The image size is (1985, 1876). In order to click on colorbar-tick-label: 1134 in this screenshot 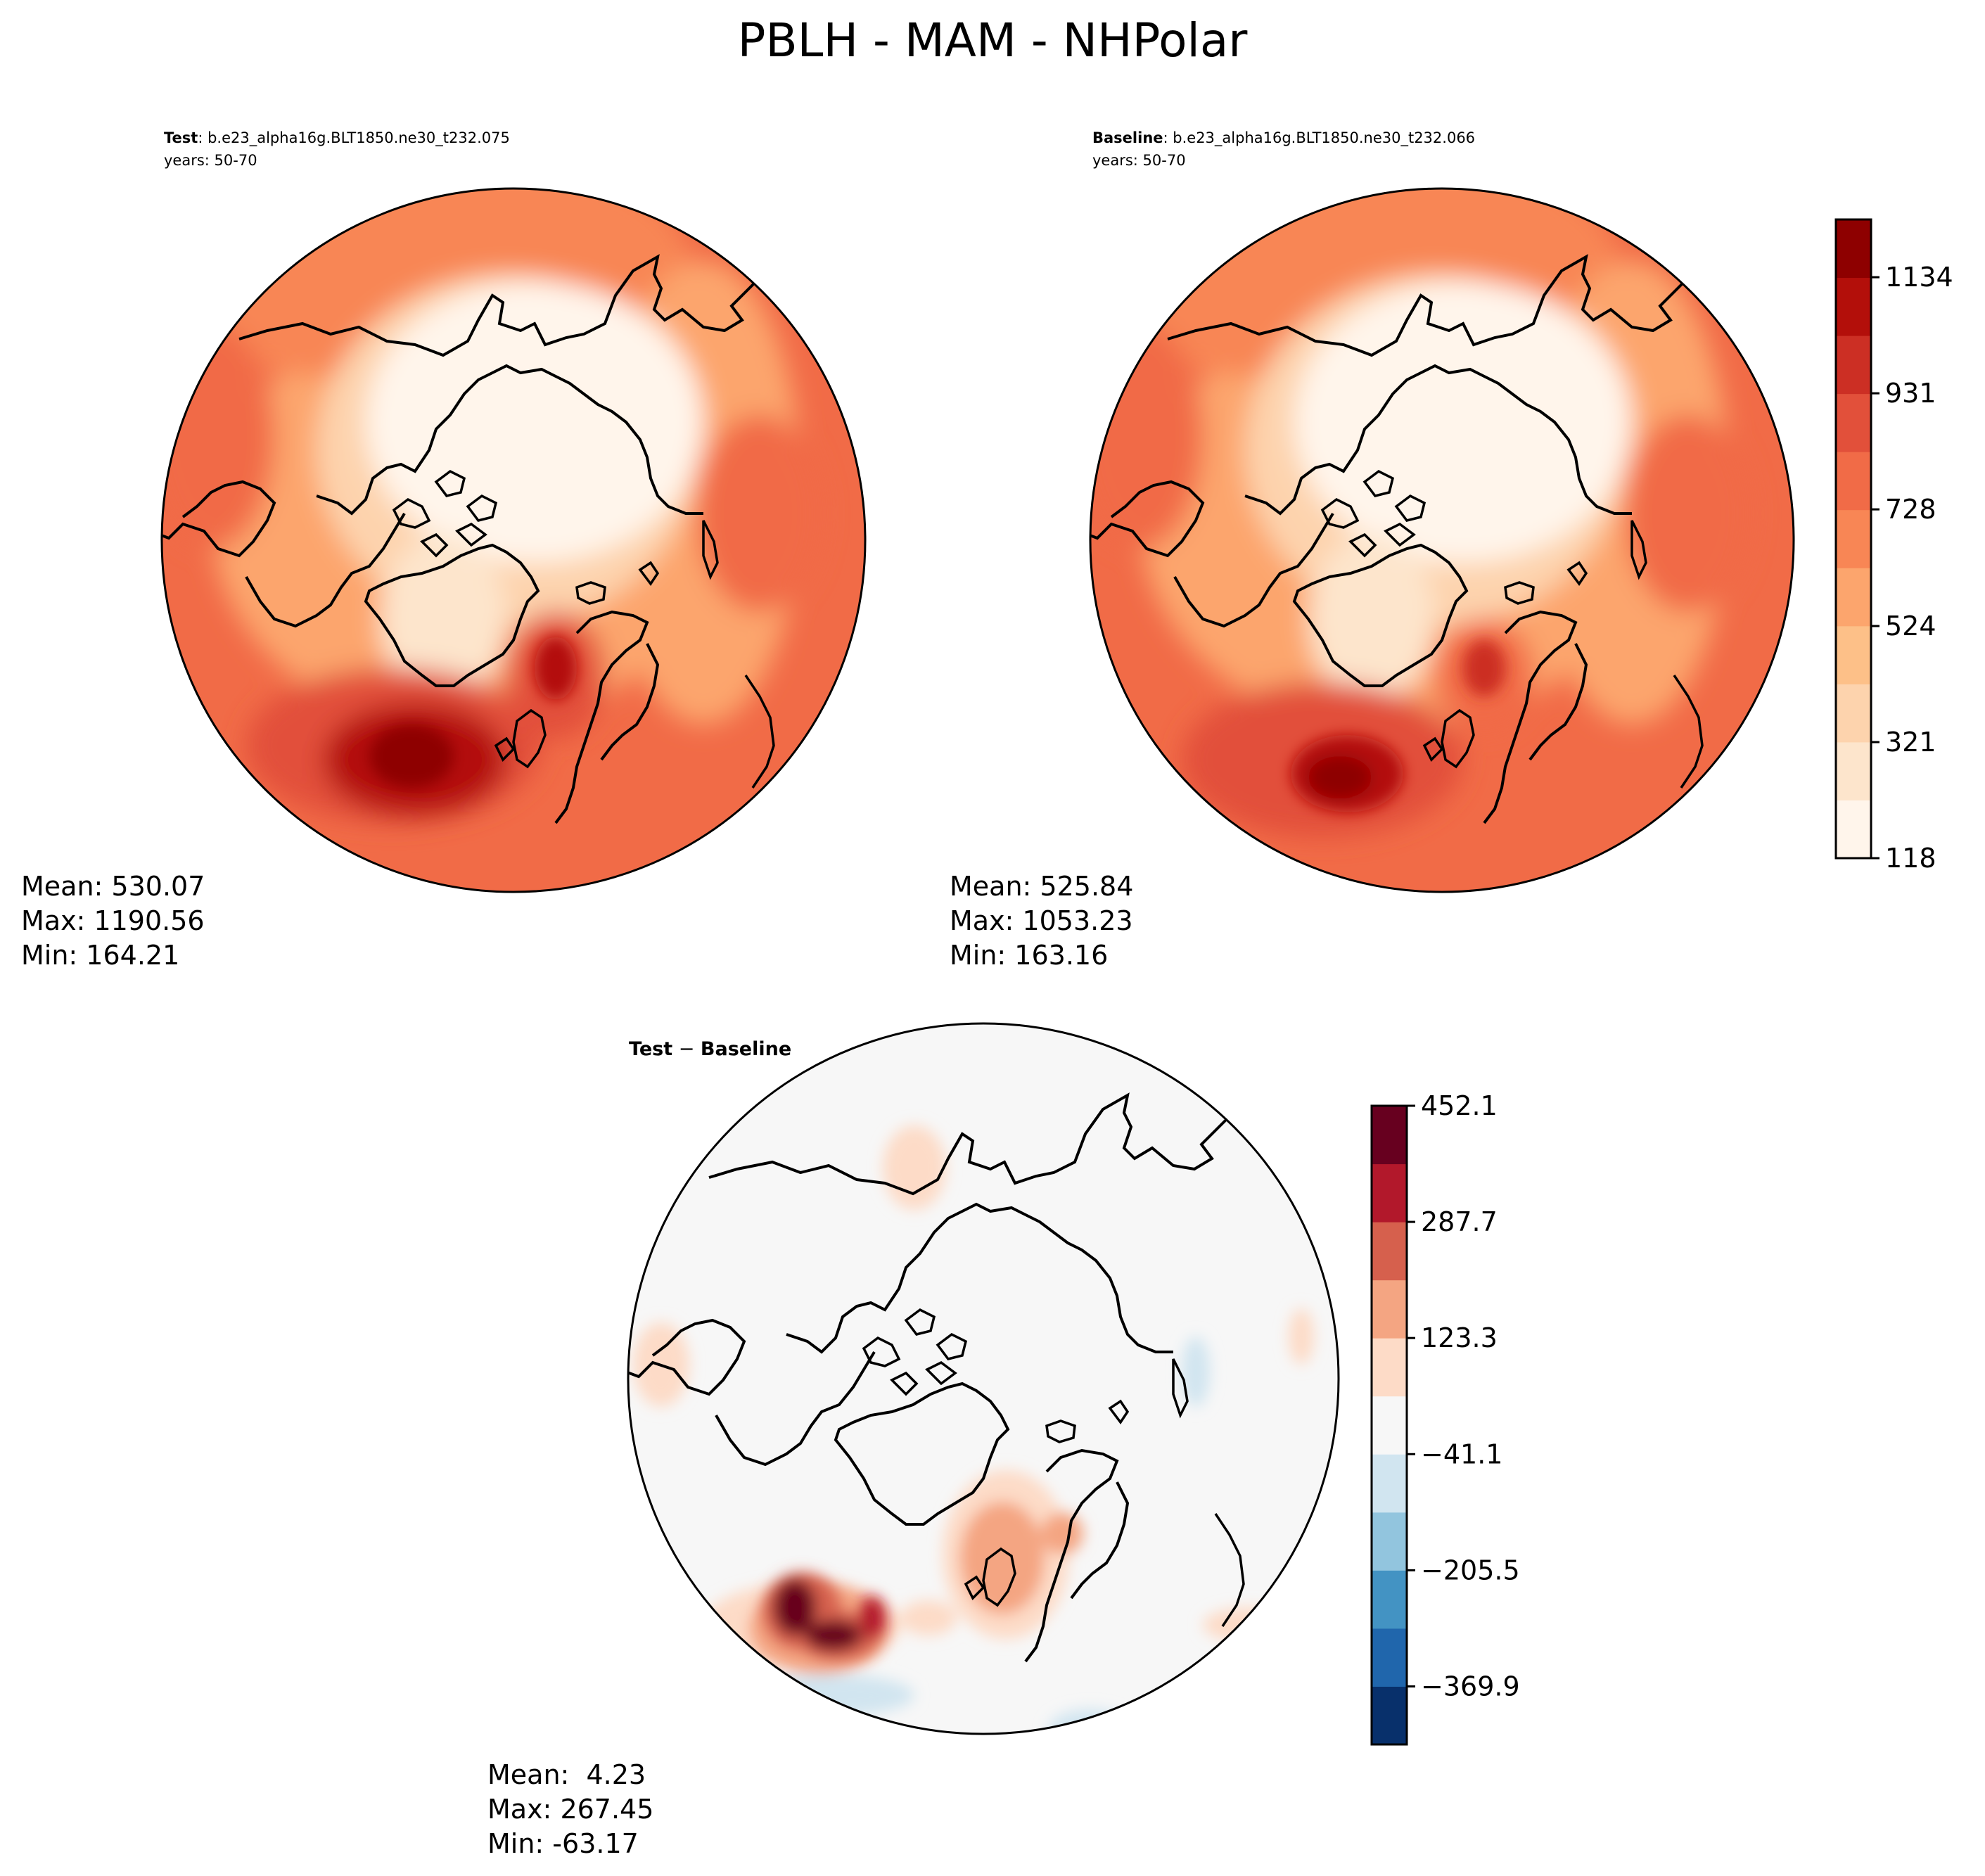, I will do `click(1919, 277)`.